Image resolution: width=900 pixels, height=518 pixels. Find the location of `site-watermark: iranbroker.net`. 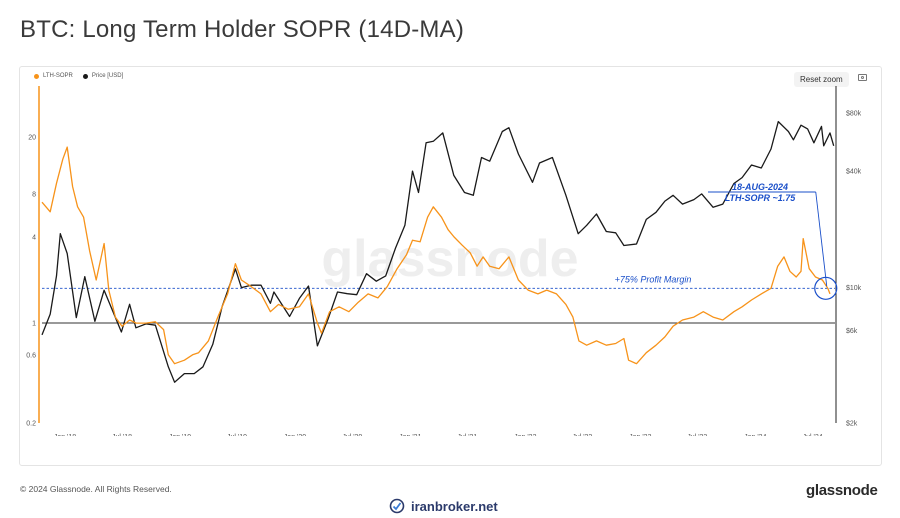

site-watermark: iranbroker.net is located at coordinates (443, 506).